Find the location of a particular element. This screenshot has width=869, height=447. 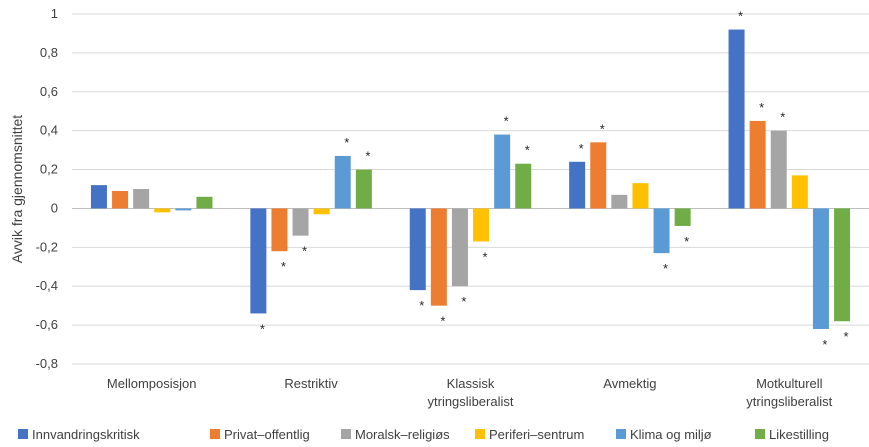

legend-label: Periferi–sentrum is located at coordinates (536, 434).